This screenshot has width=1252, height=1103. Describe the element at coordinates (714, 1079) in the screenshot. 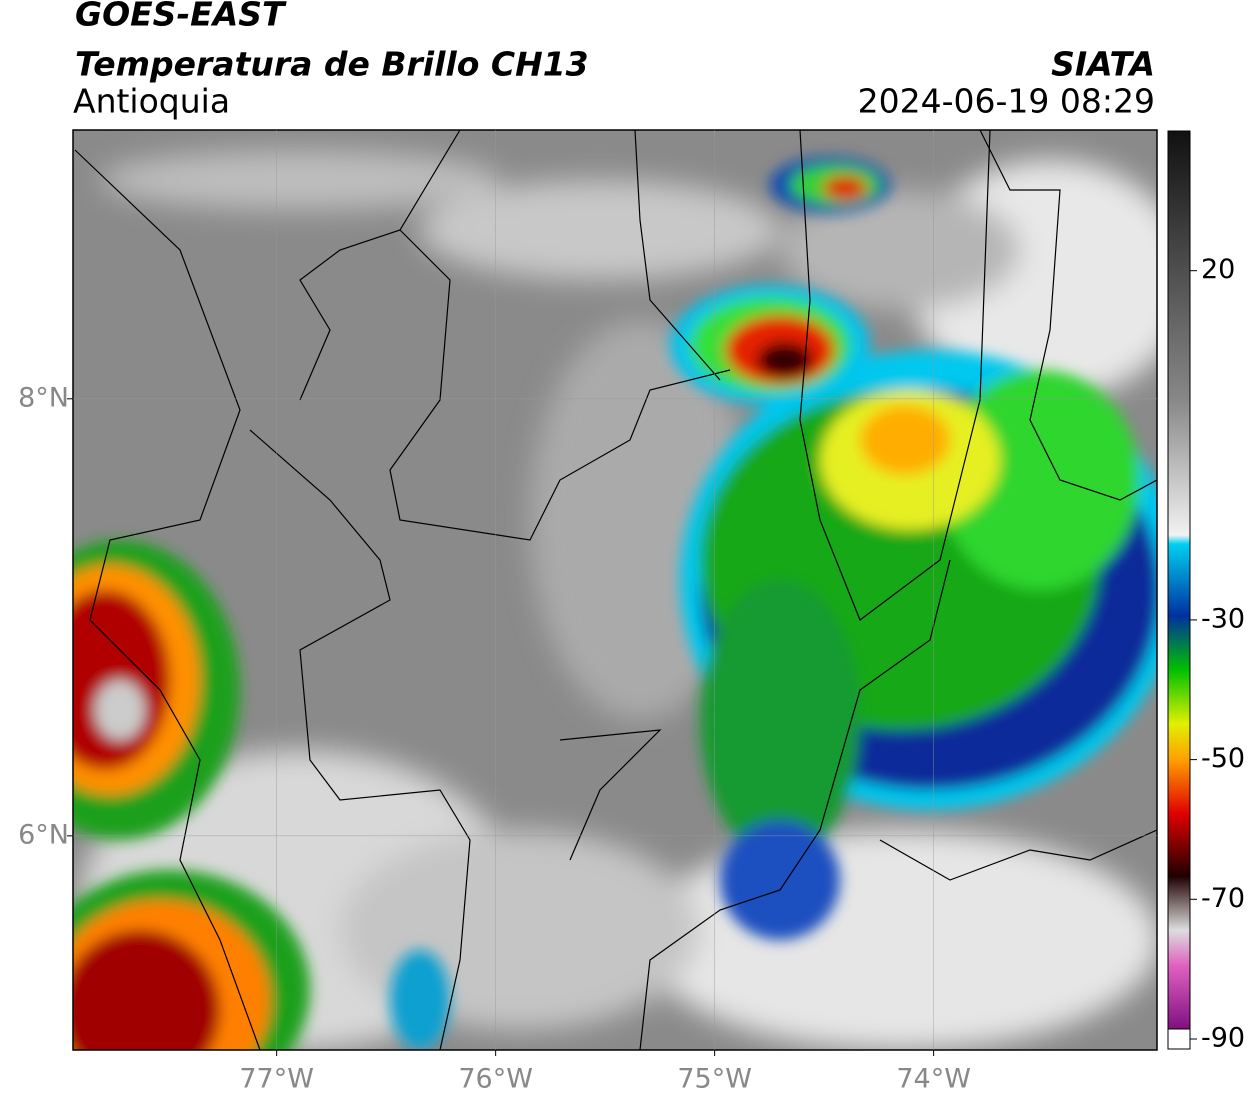

I see `lon-label: 75°W` at that location.